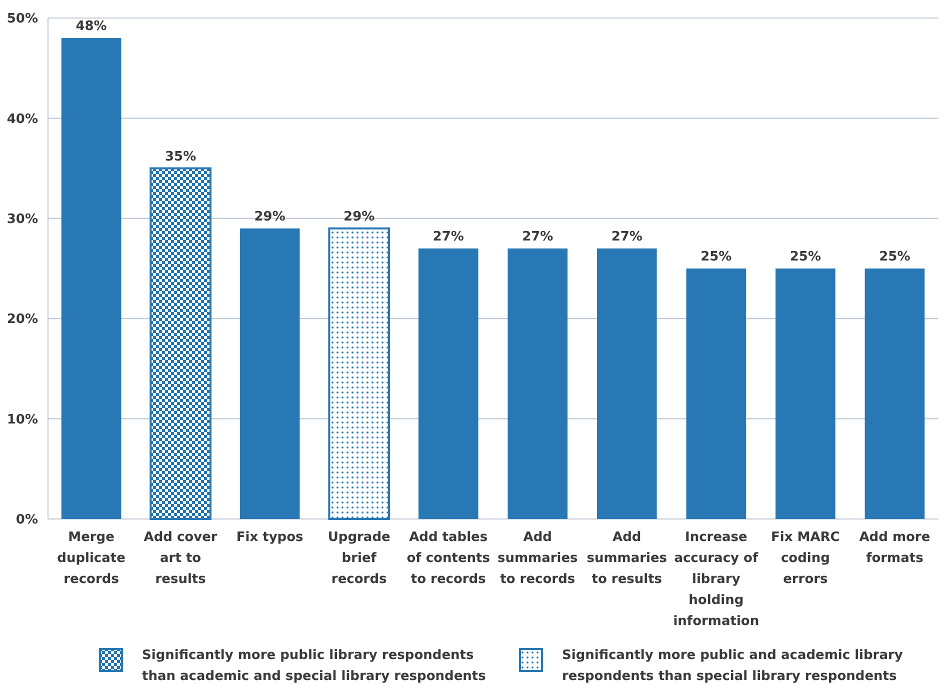 This screenshot has height=689, width=946. Describe the element at coordinates (91, 26) in the screenshot. I see `data-label: 48%` at that location.